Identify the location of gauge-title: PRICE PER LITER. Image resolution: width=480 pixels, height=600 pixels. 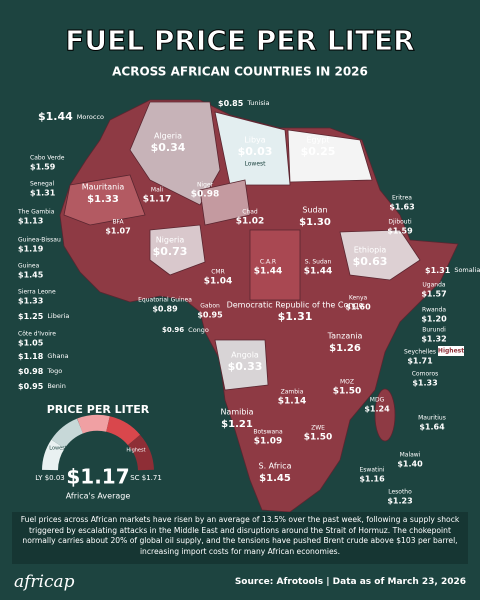
(98, 409).